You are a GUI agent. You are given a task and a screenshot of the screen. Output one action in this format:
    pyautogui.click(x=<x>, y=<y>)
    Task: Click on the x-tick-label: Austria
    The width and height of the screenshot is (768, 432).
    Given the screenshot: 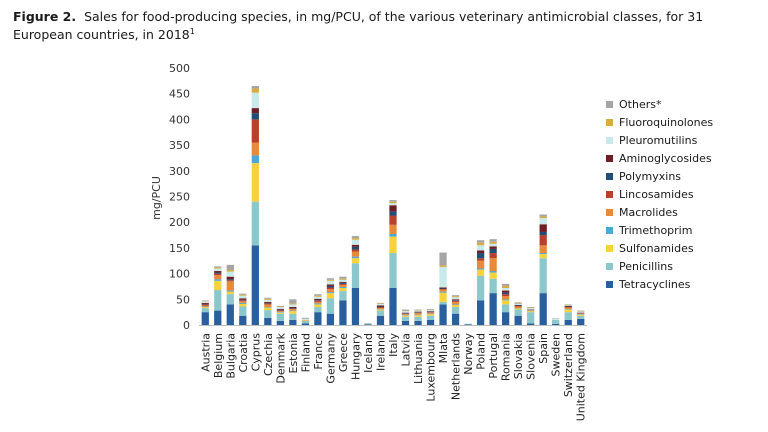 What is the action you would take?
    pyautogui.click(x=205, y=352)
    